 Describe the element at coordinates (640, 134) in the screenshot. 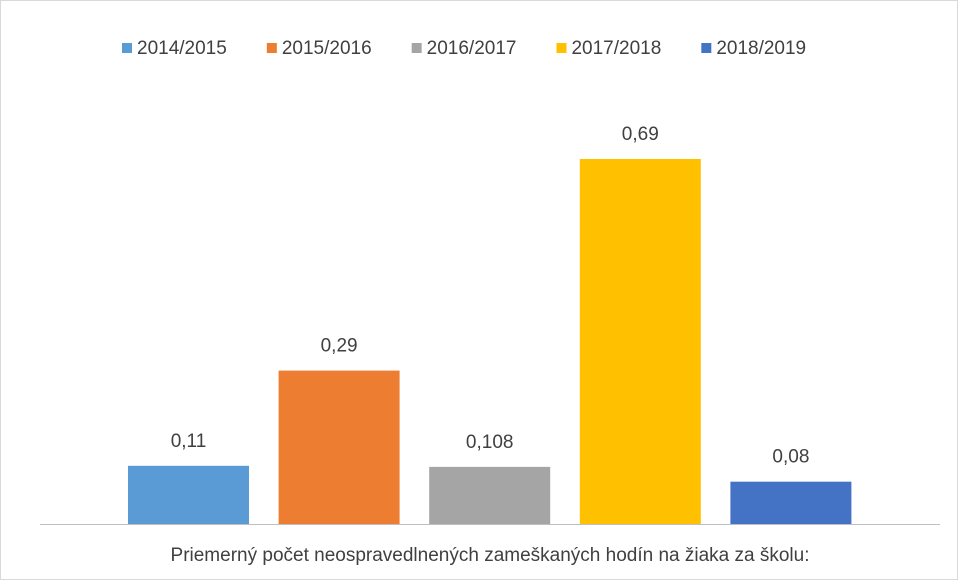

I see `data-label: 0,69` at that location.